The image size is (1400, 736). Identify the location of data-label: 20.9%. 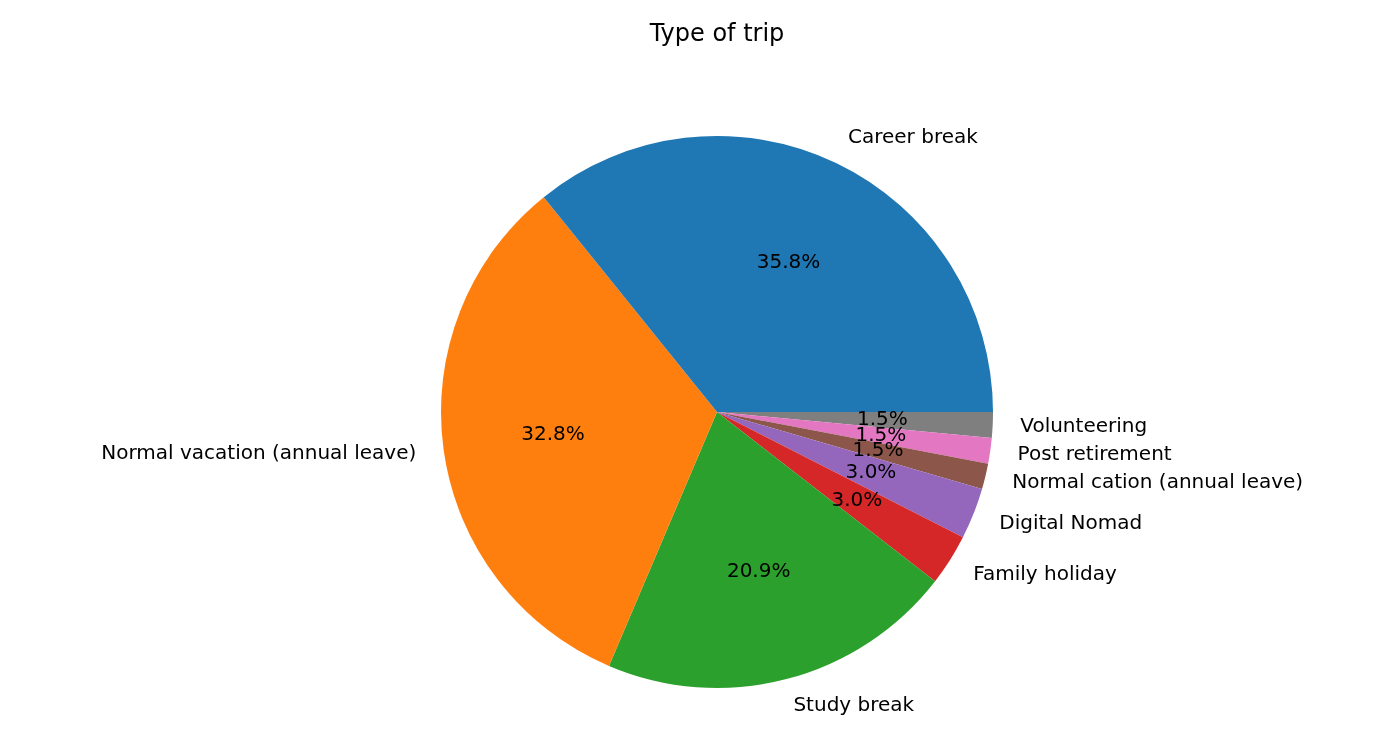
(758, 570).